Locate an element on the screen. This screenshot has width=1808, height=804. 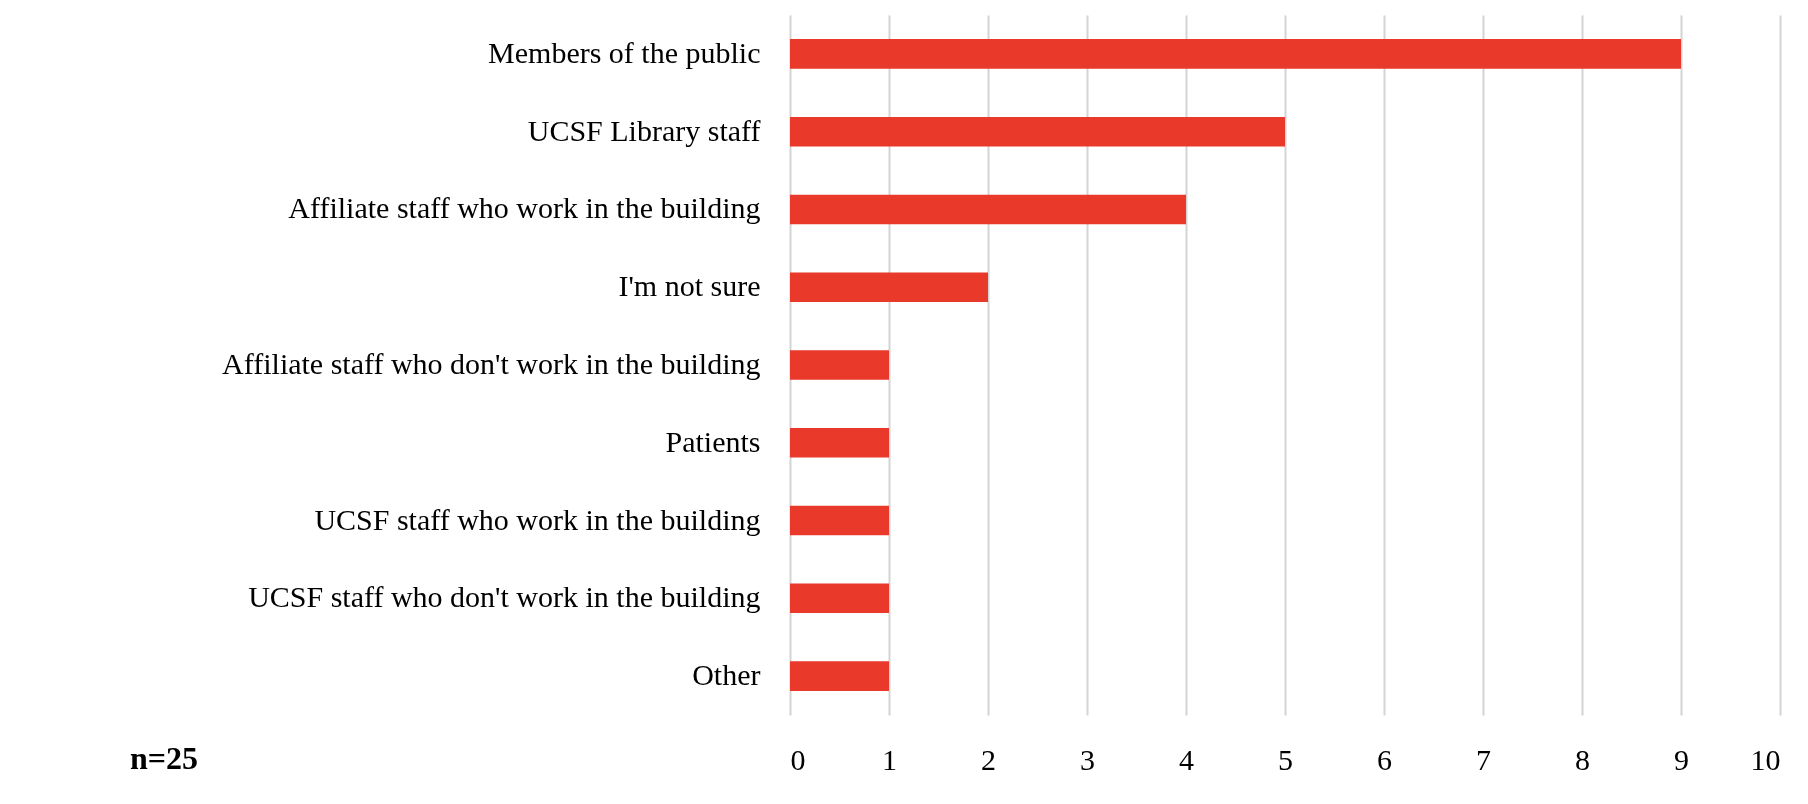
y-tick-label: I'm not sure is located at coordinates (689, 286).